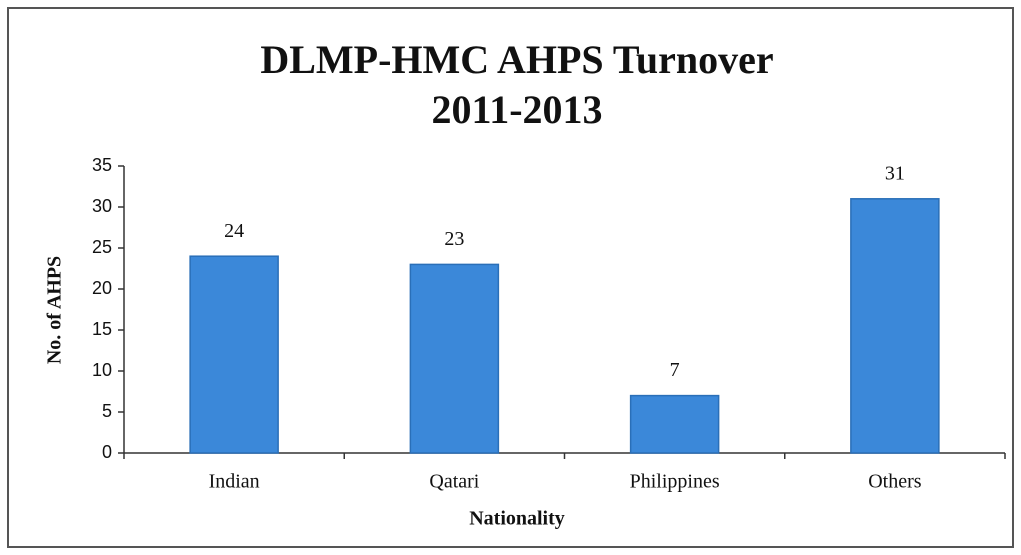  Describe the element at coordinates (516, 109) in the screenshot. I see `chart-title: 2011-2013` at that location.